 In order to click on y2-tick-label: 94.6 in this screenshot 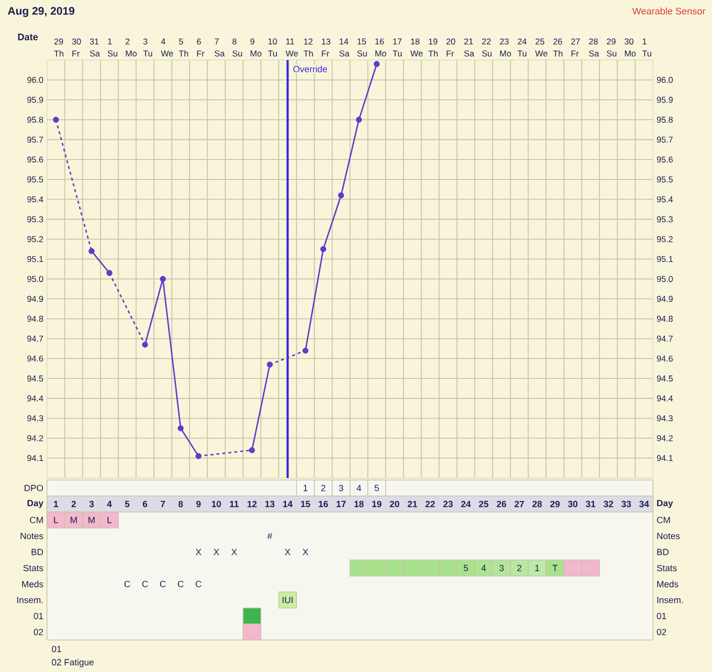, I will do `click(664, 359)`.